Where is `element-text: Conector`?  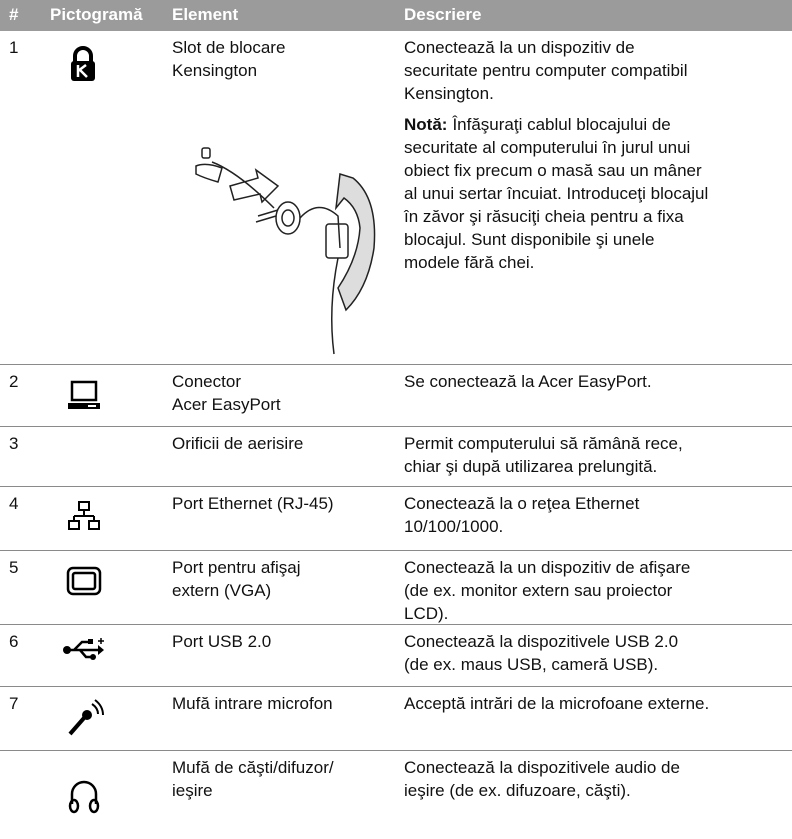 element-text: Conector is located at coordinates (206, 381).